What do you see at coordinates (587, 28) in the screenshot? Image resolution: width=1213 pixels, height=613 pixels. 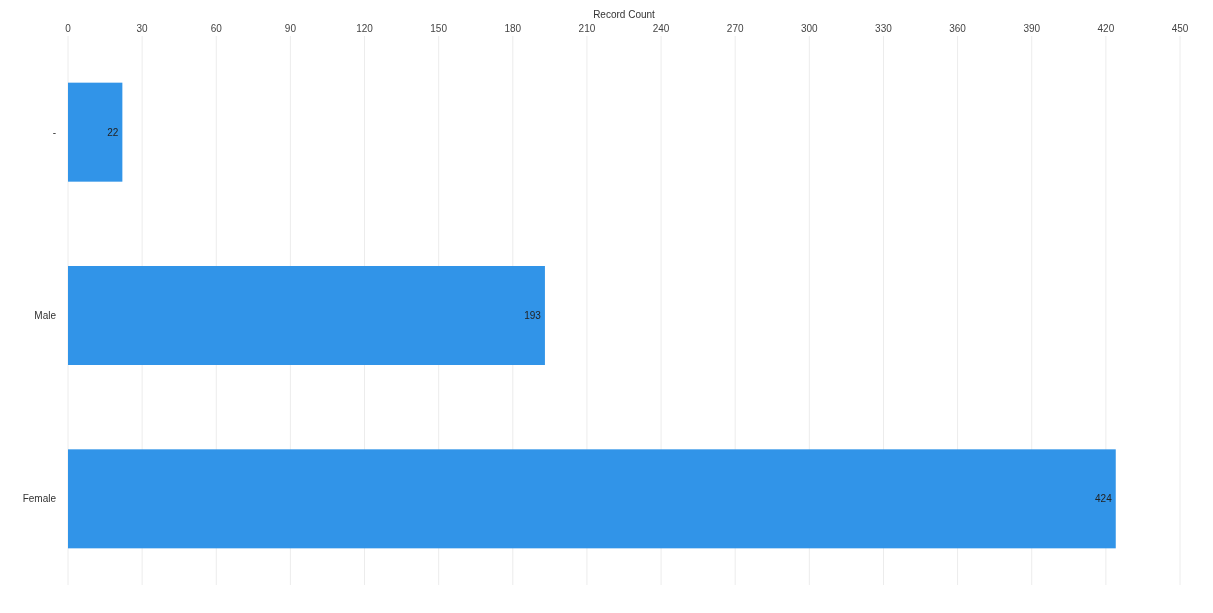 I see `x-tick-label: 210` at bounding box center [587, 28].